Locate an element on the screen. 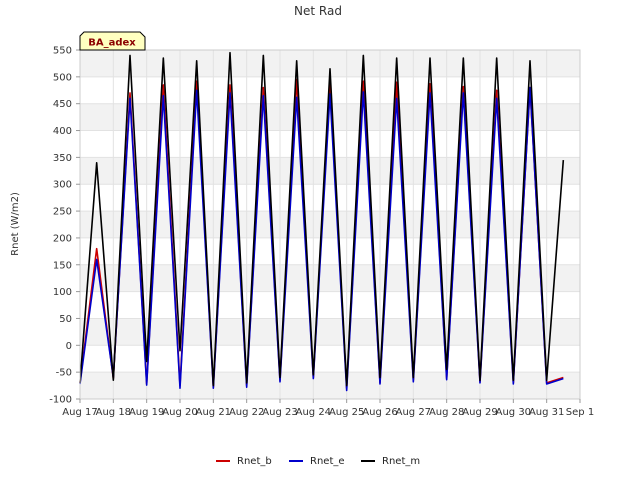  x-tick-label: Aug 31 is located at coordinates (546, 412).